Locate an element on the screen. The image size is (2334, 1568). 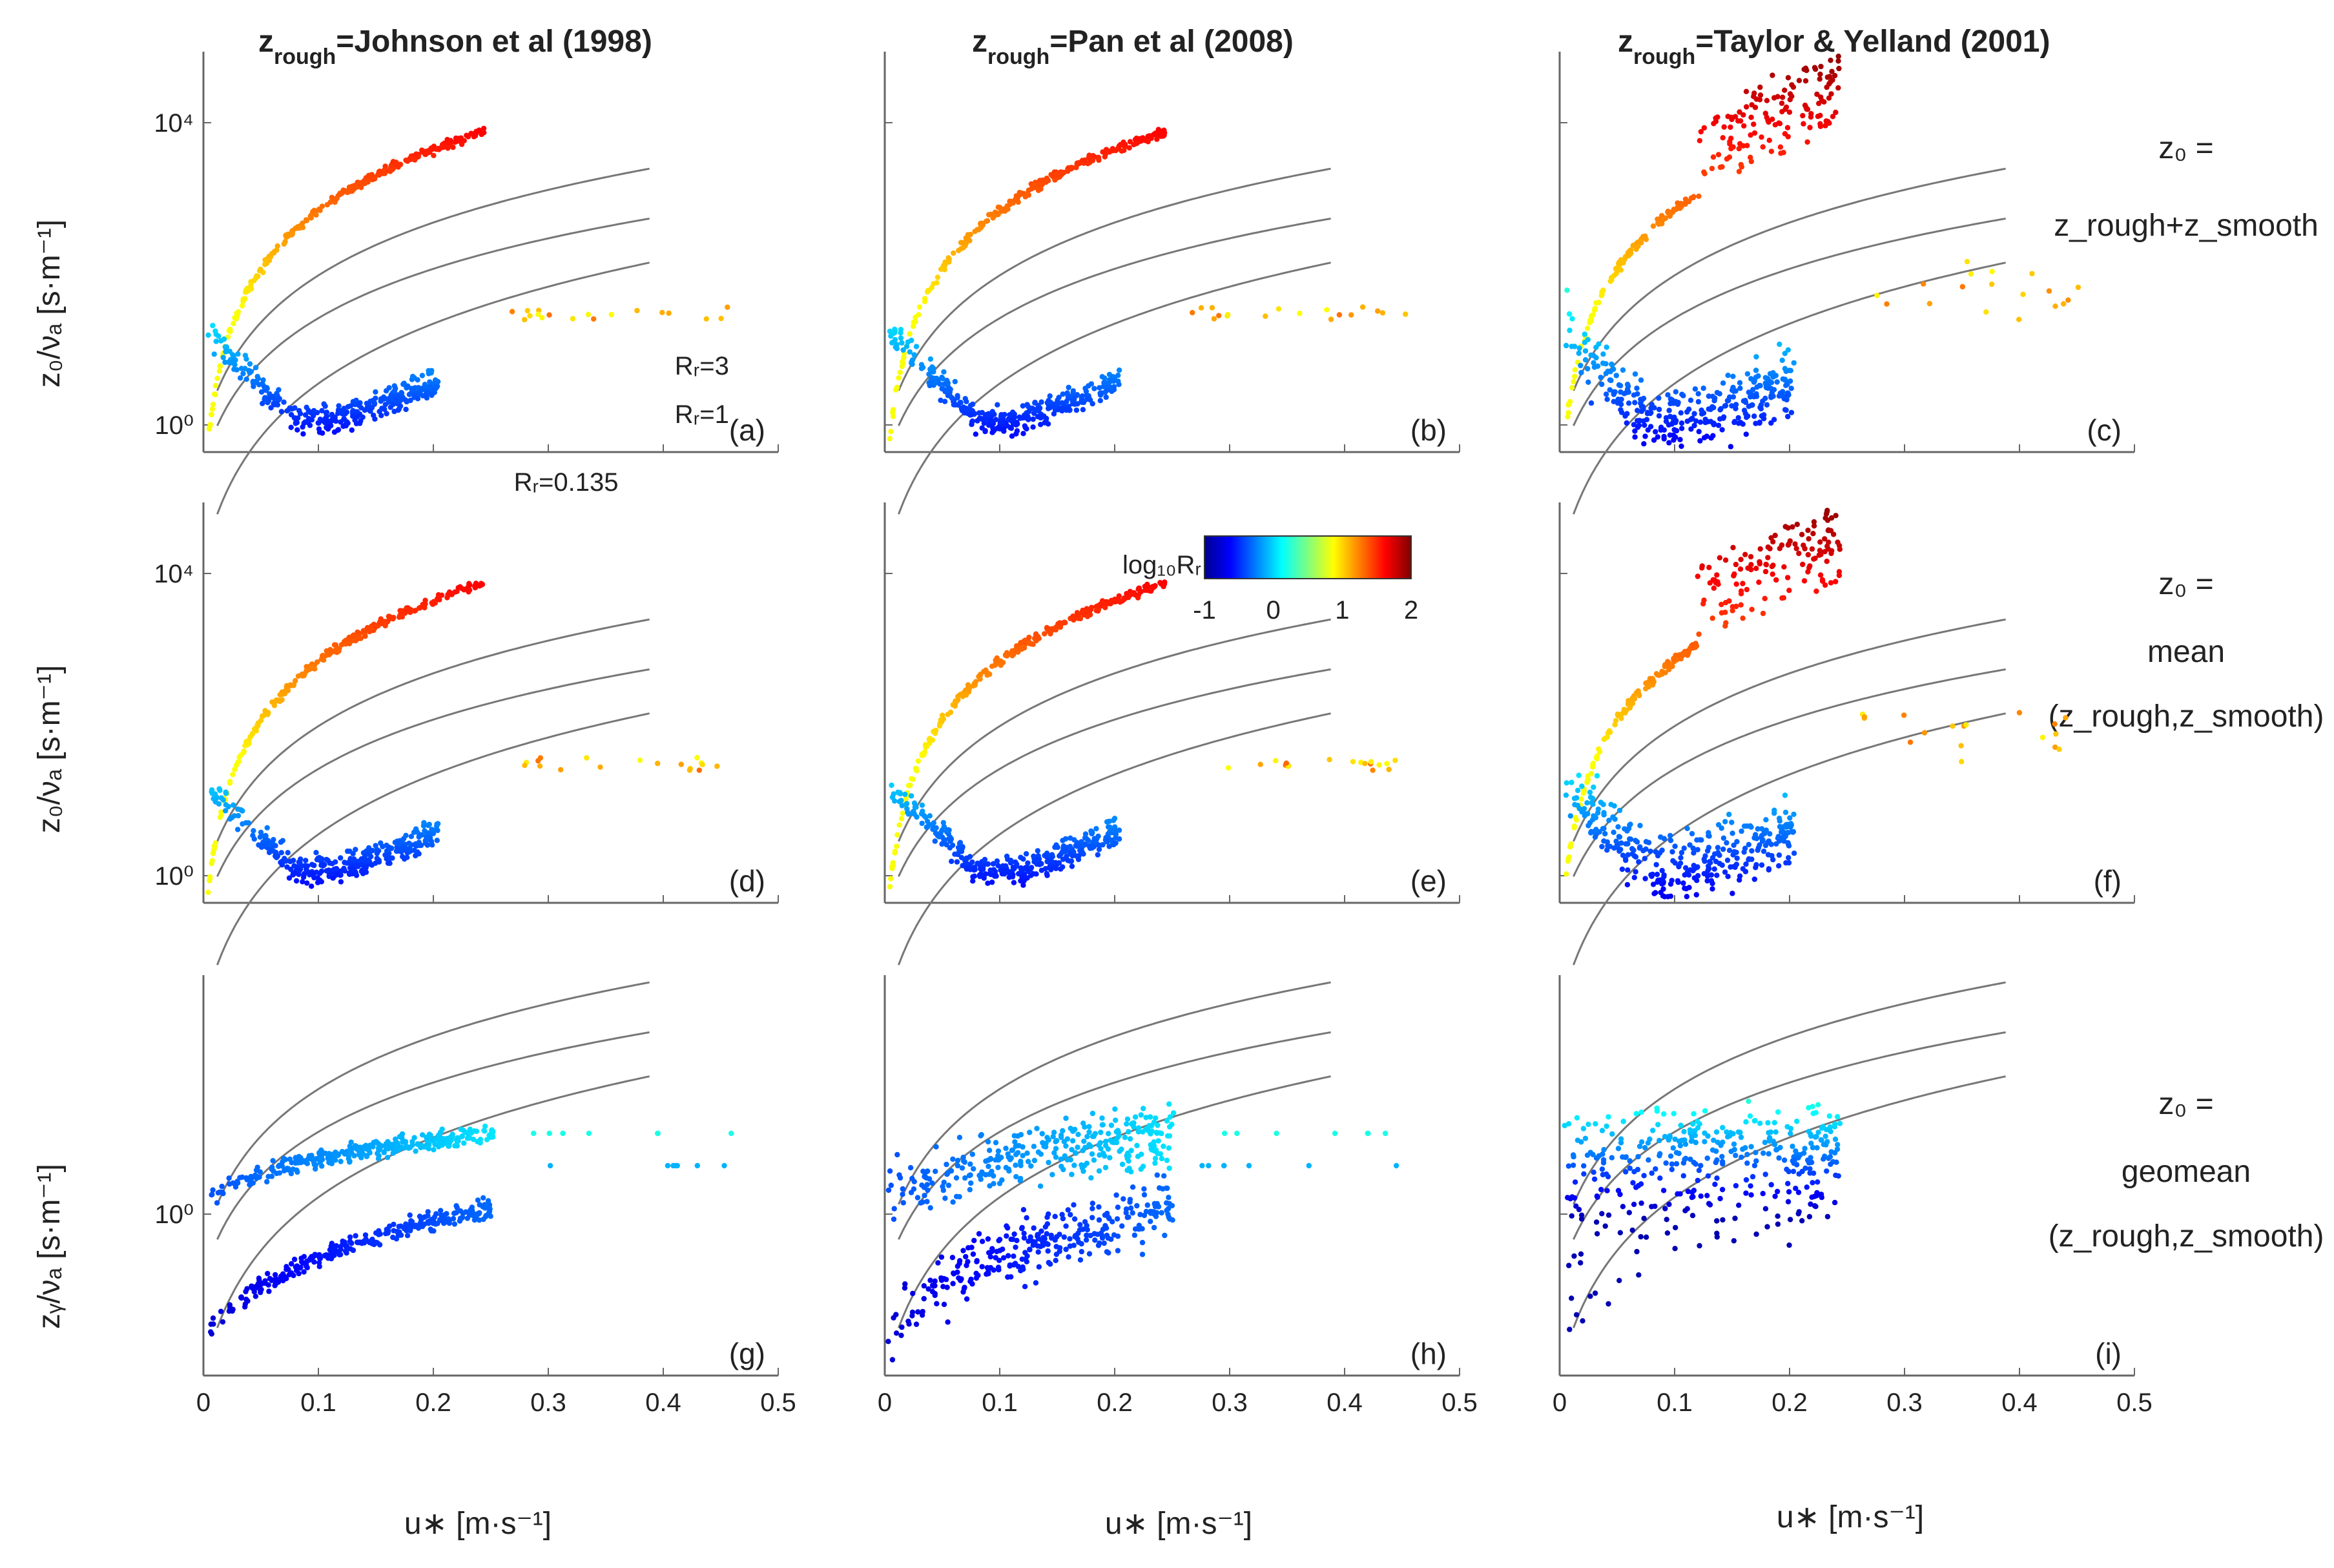
colorbar-label: log₁₀Rᵣ is located at coordinates (1161, 565).